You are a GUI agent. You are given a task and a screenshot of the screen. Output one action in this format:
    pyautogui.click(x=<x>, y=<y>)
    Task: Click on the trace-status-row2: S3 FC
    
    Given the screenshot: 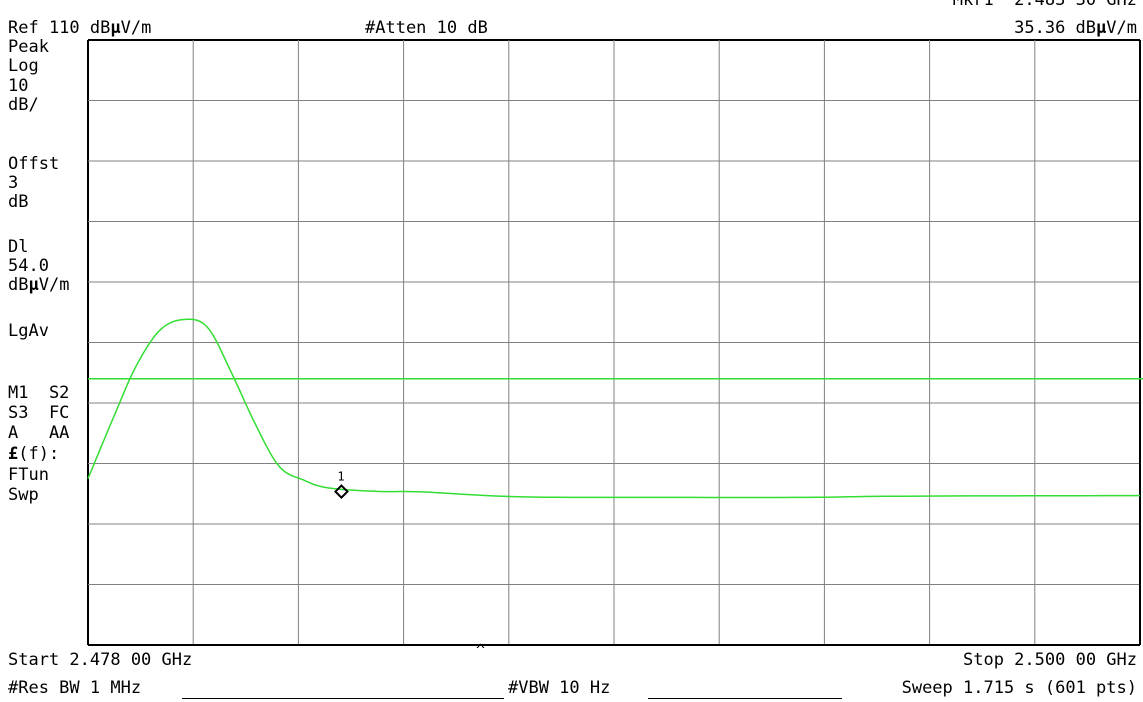 What is the action you would take?
    pyautogui.click(x=39, y=413)
    